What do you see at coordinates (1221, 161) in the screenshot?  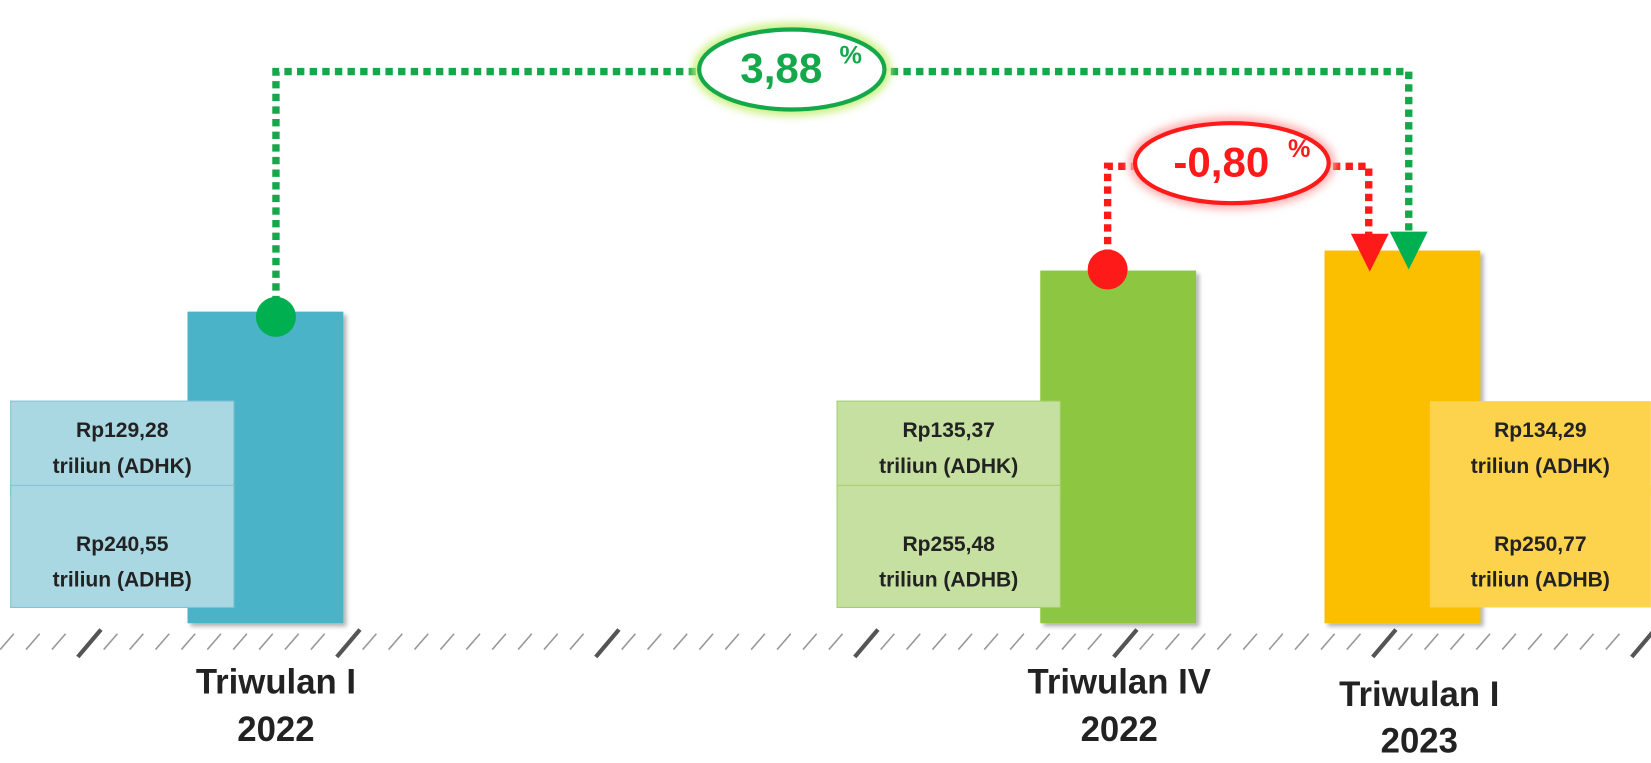 I see `growth-value: -0,80` at bounding box center [1221, 161].